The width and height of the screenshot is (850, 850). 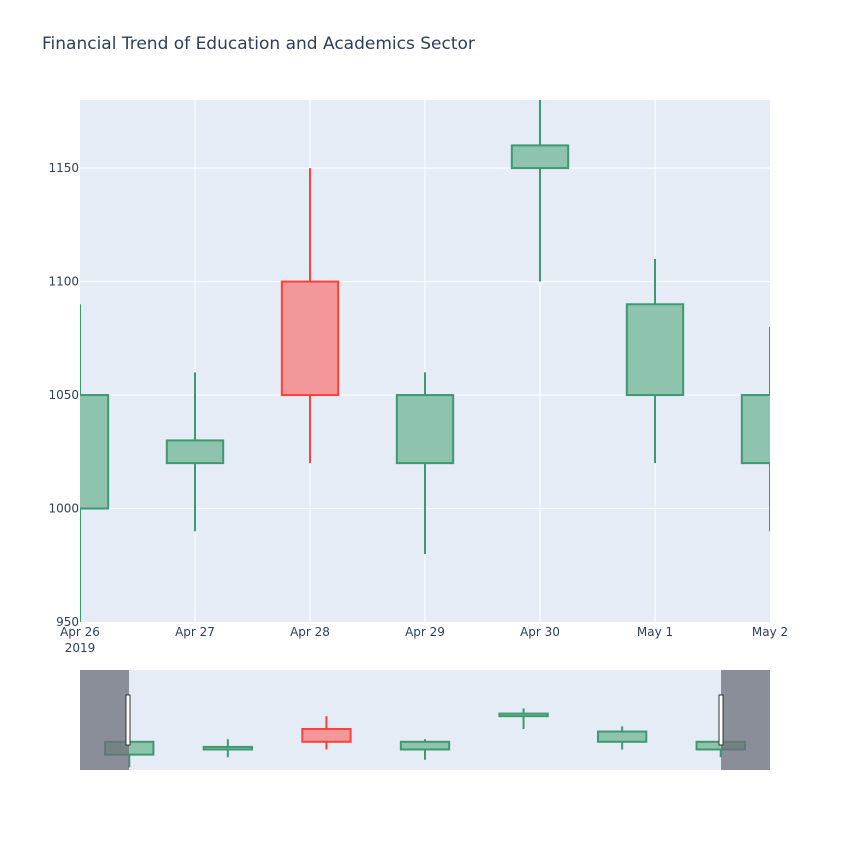 What do you see at coordinates (63, 282) in the screenshot?
I see `y-tick-label: 1100` at bounding box center [63, 282].